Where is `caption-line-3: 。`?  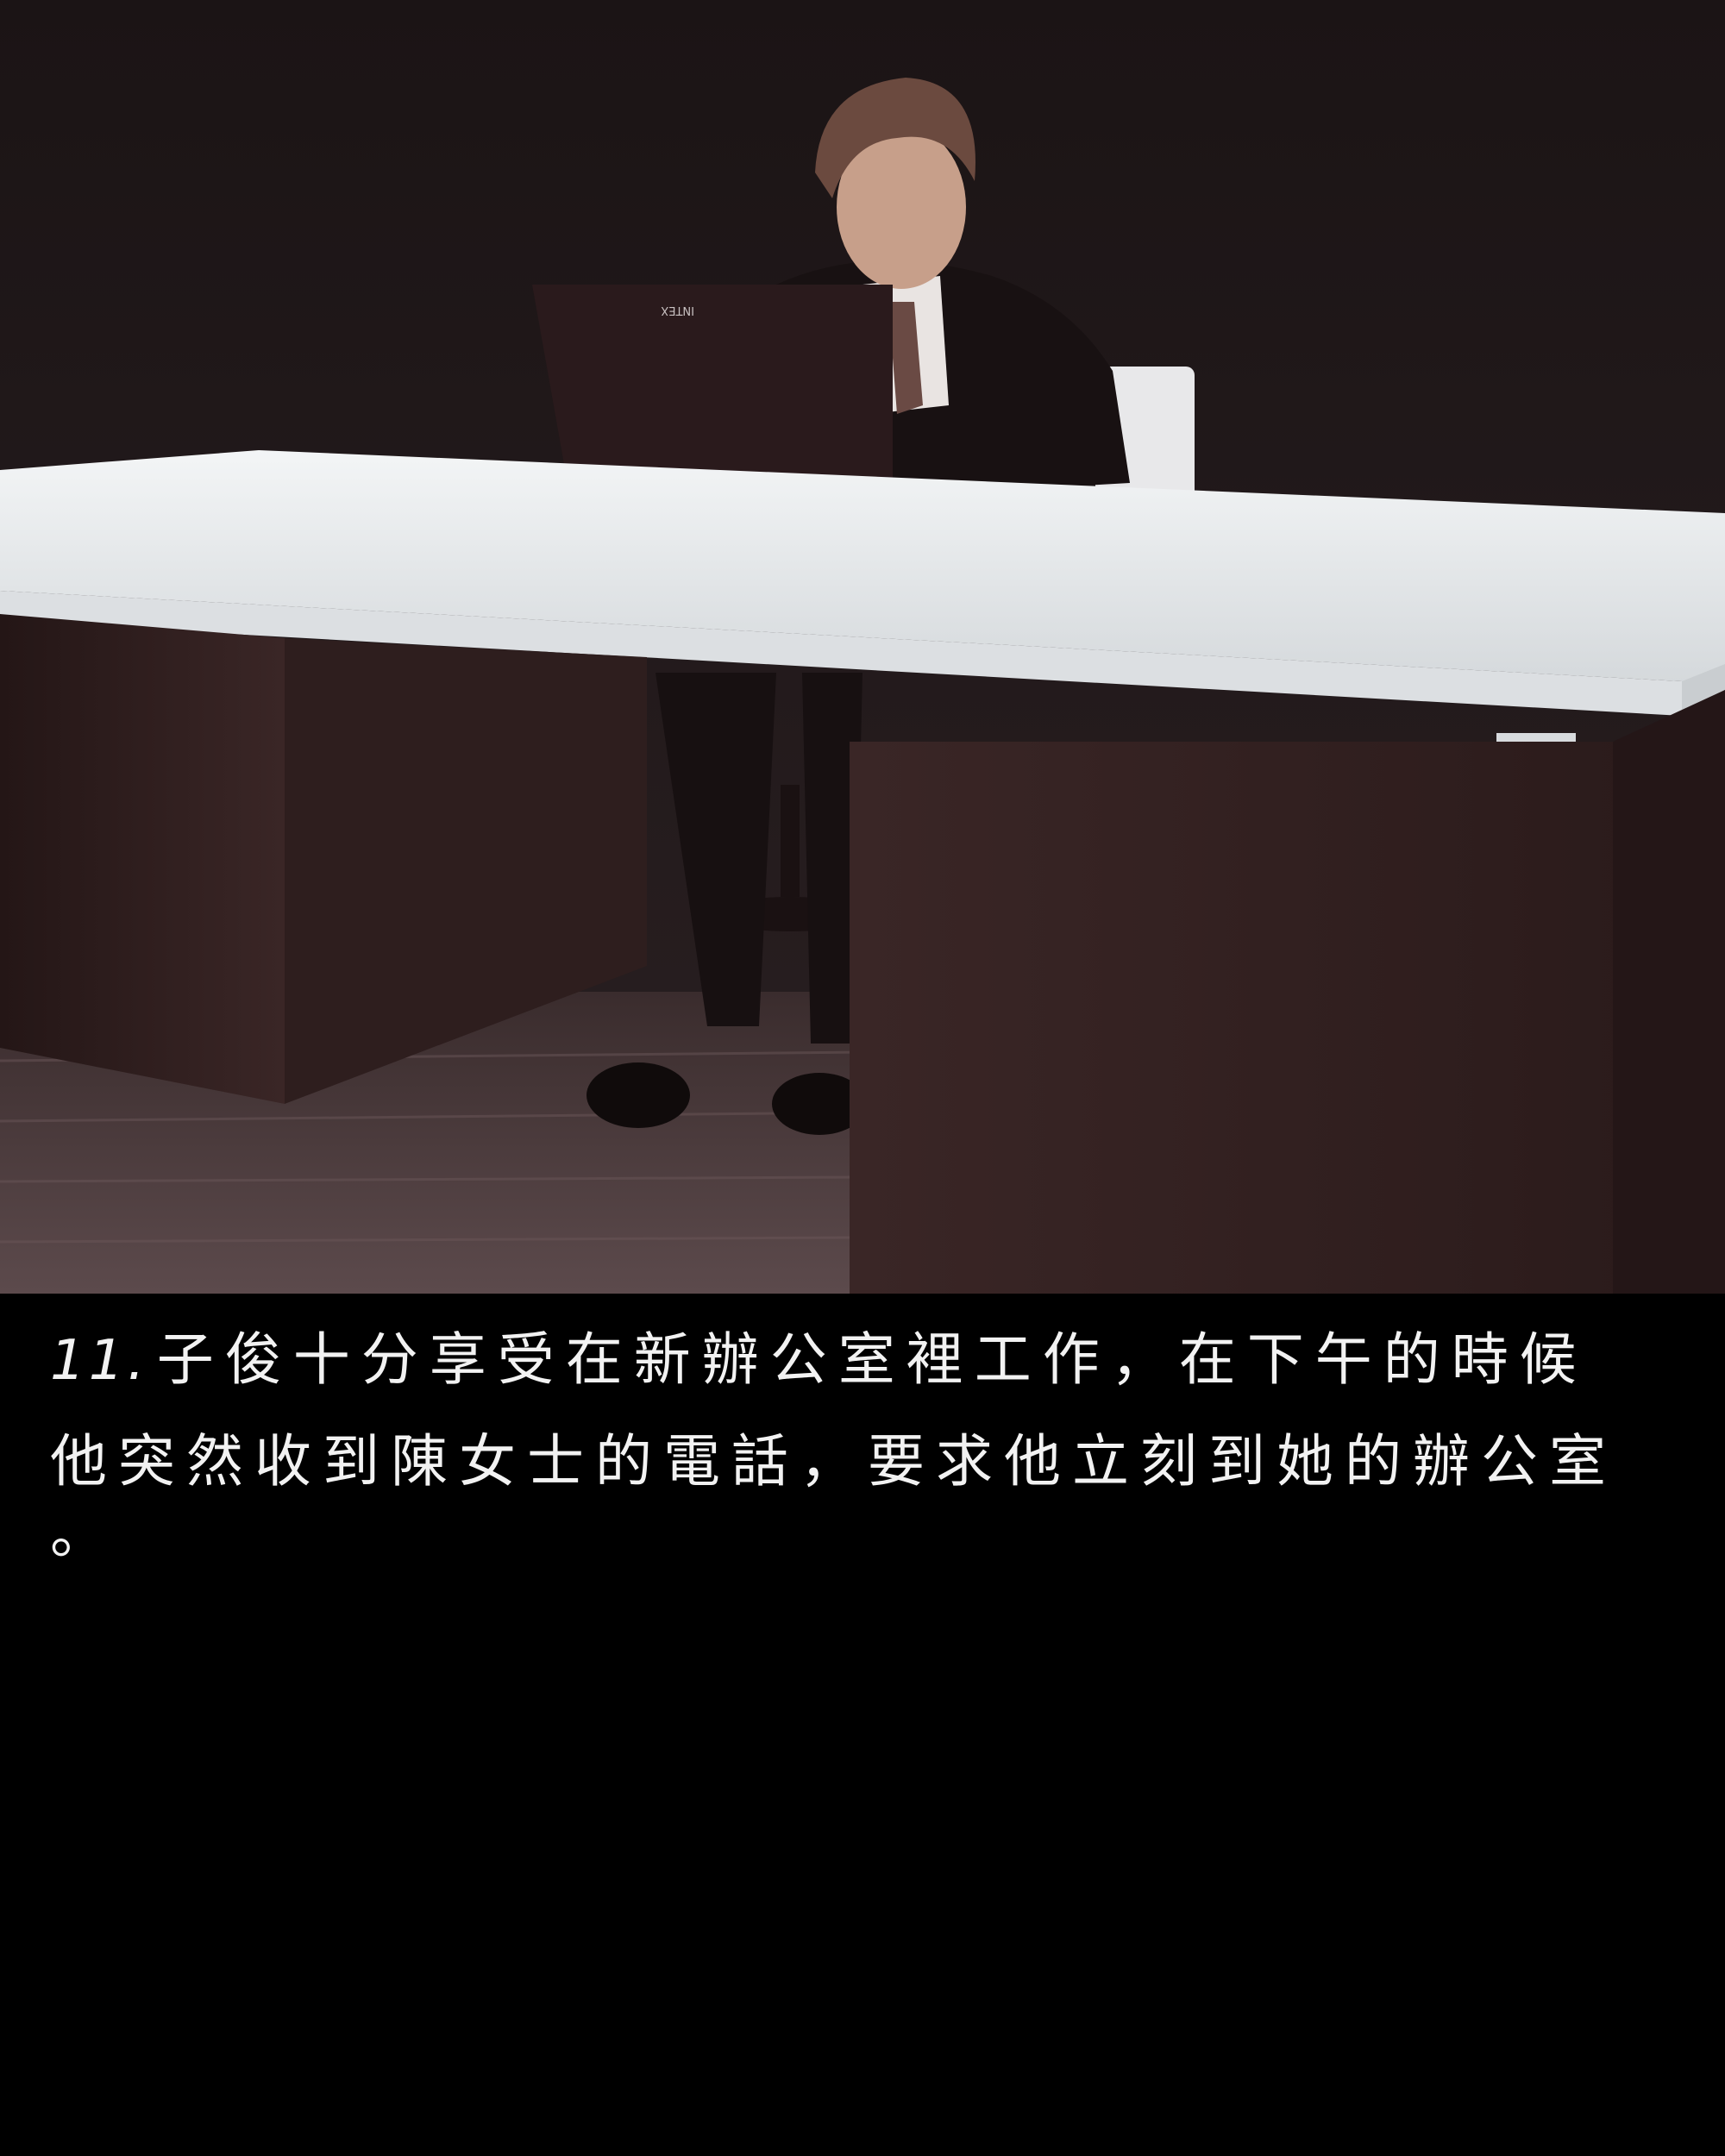
caption-line-3: 。 is located at coordinates (84, 1533).